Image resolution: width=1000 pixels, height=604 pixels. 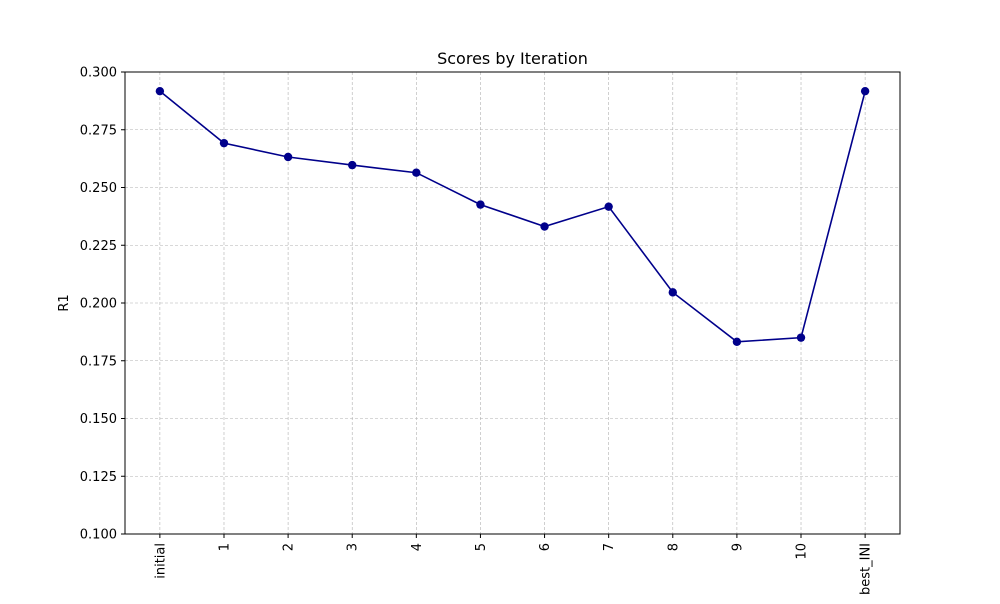 What do you see at coordinates (160, 561) in the screenshot?
I see `x-tick-label: initial` at bounding box center [160, 561].